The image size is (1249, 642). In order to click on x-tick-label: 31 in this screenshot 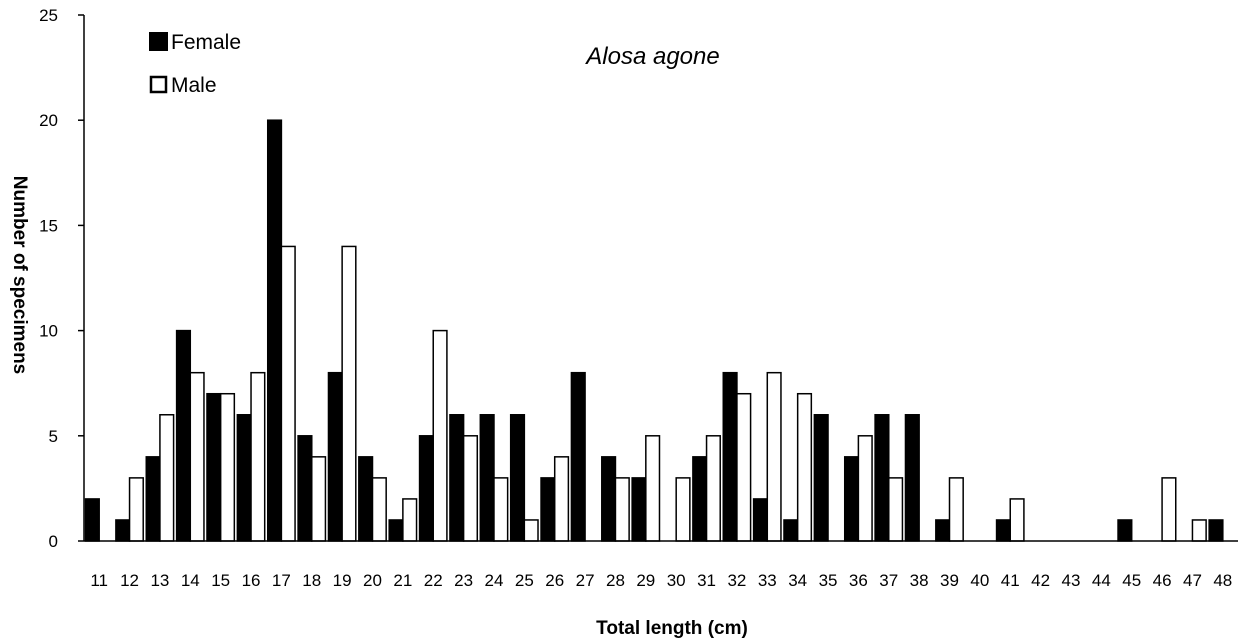, I will do `click(706, 580)`.